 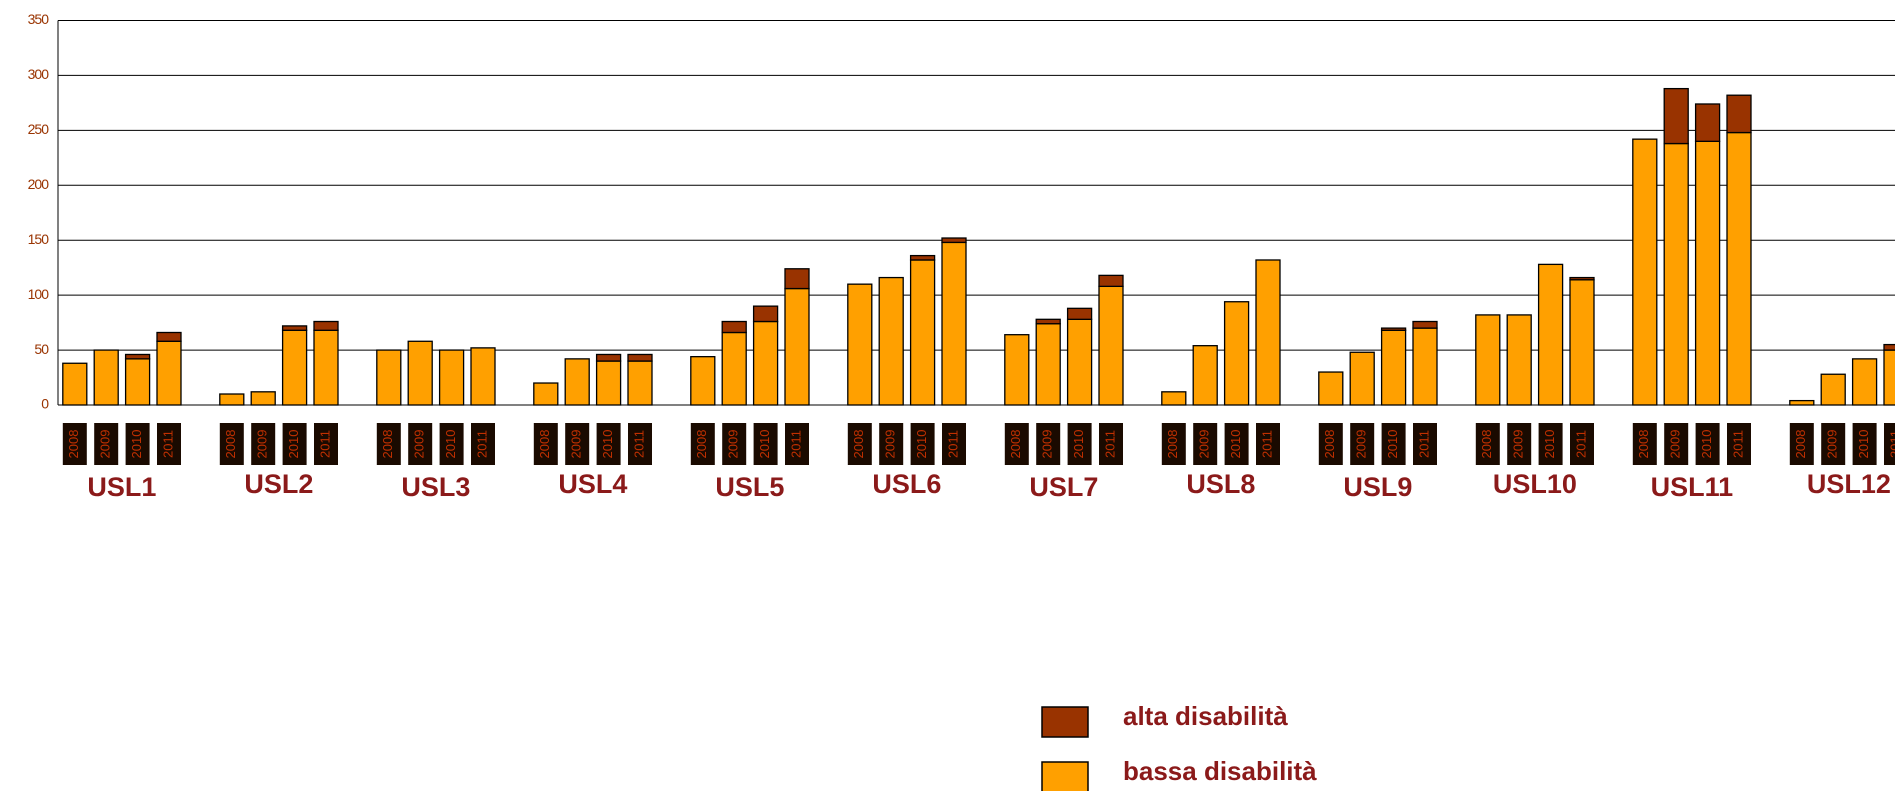 What do you see at coordinates (1205, 716) in the screenshot?
I see `legend-label: alta disabilità` at bounding box center [1205, 716].